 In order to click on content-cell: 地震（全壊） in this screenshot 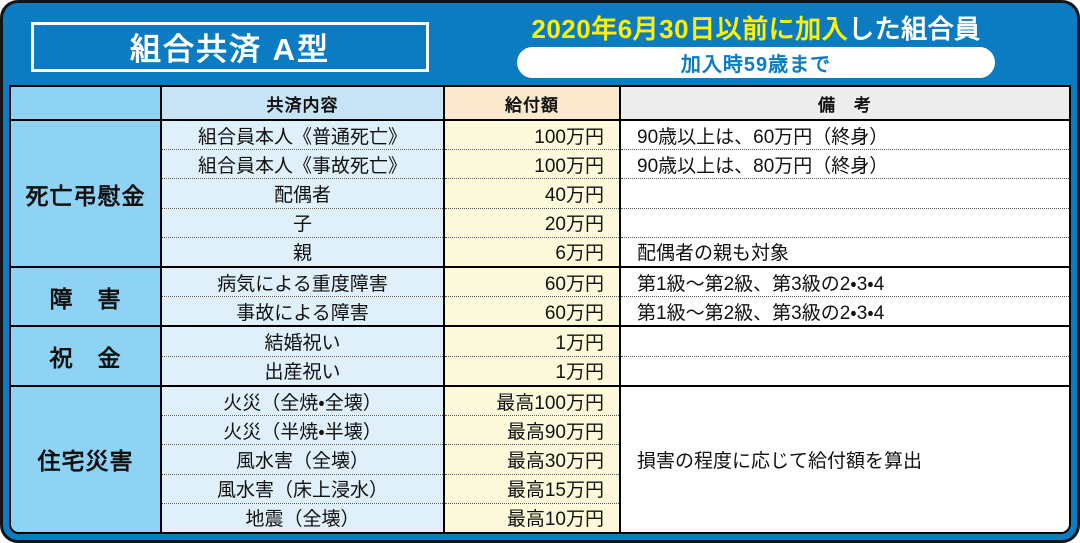, I will do `click(302, 517)`.